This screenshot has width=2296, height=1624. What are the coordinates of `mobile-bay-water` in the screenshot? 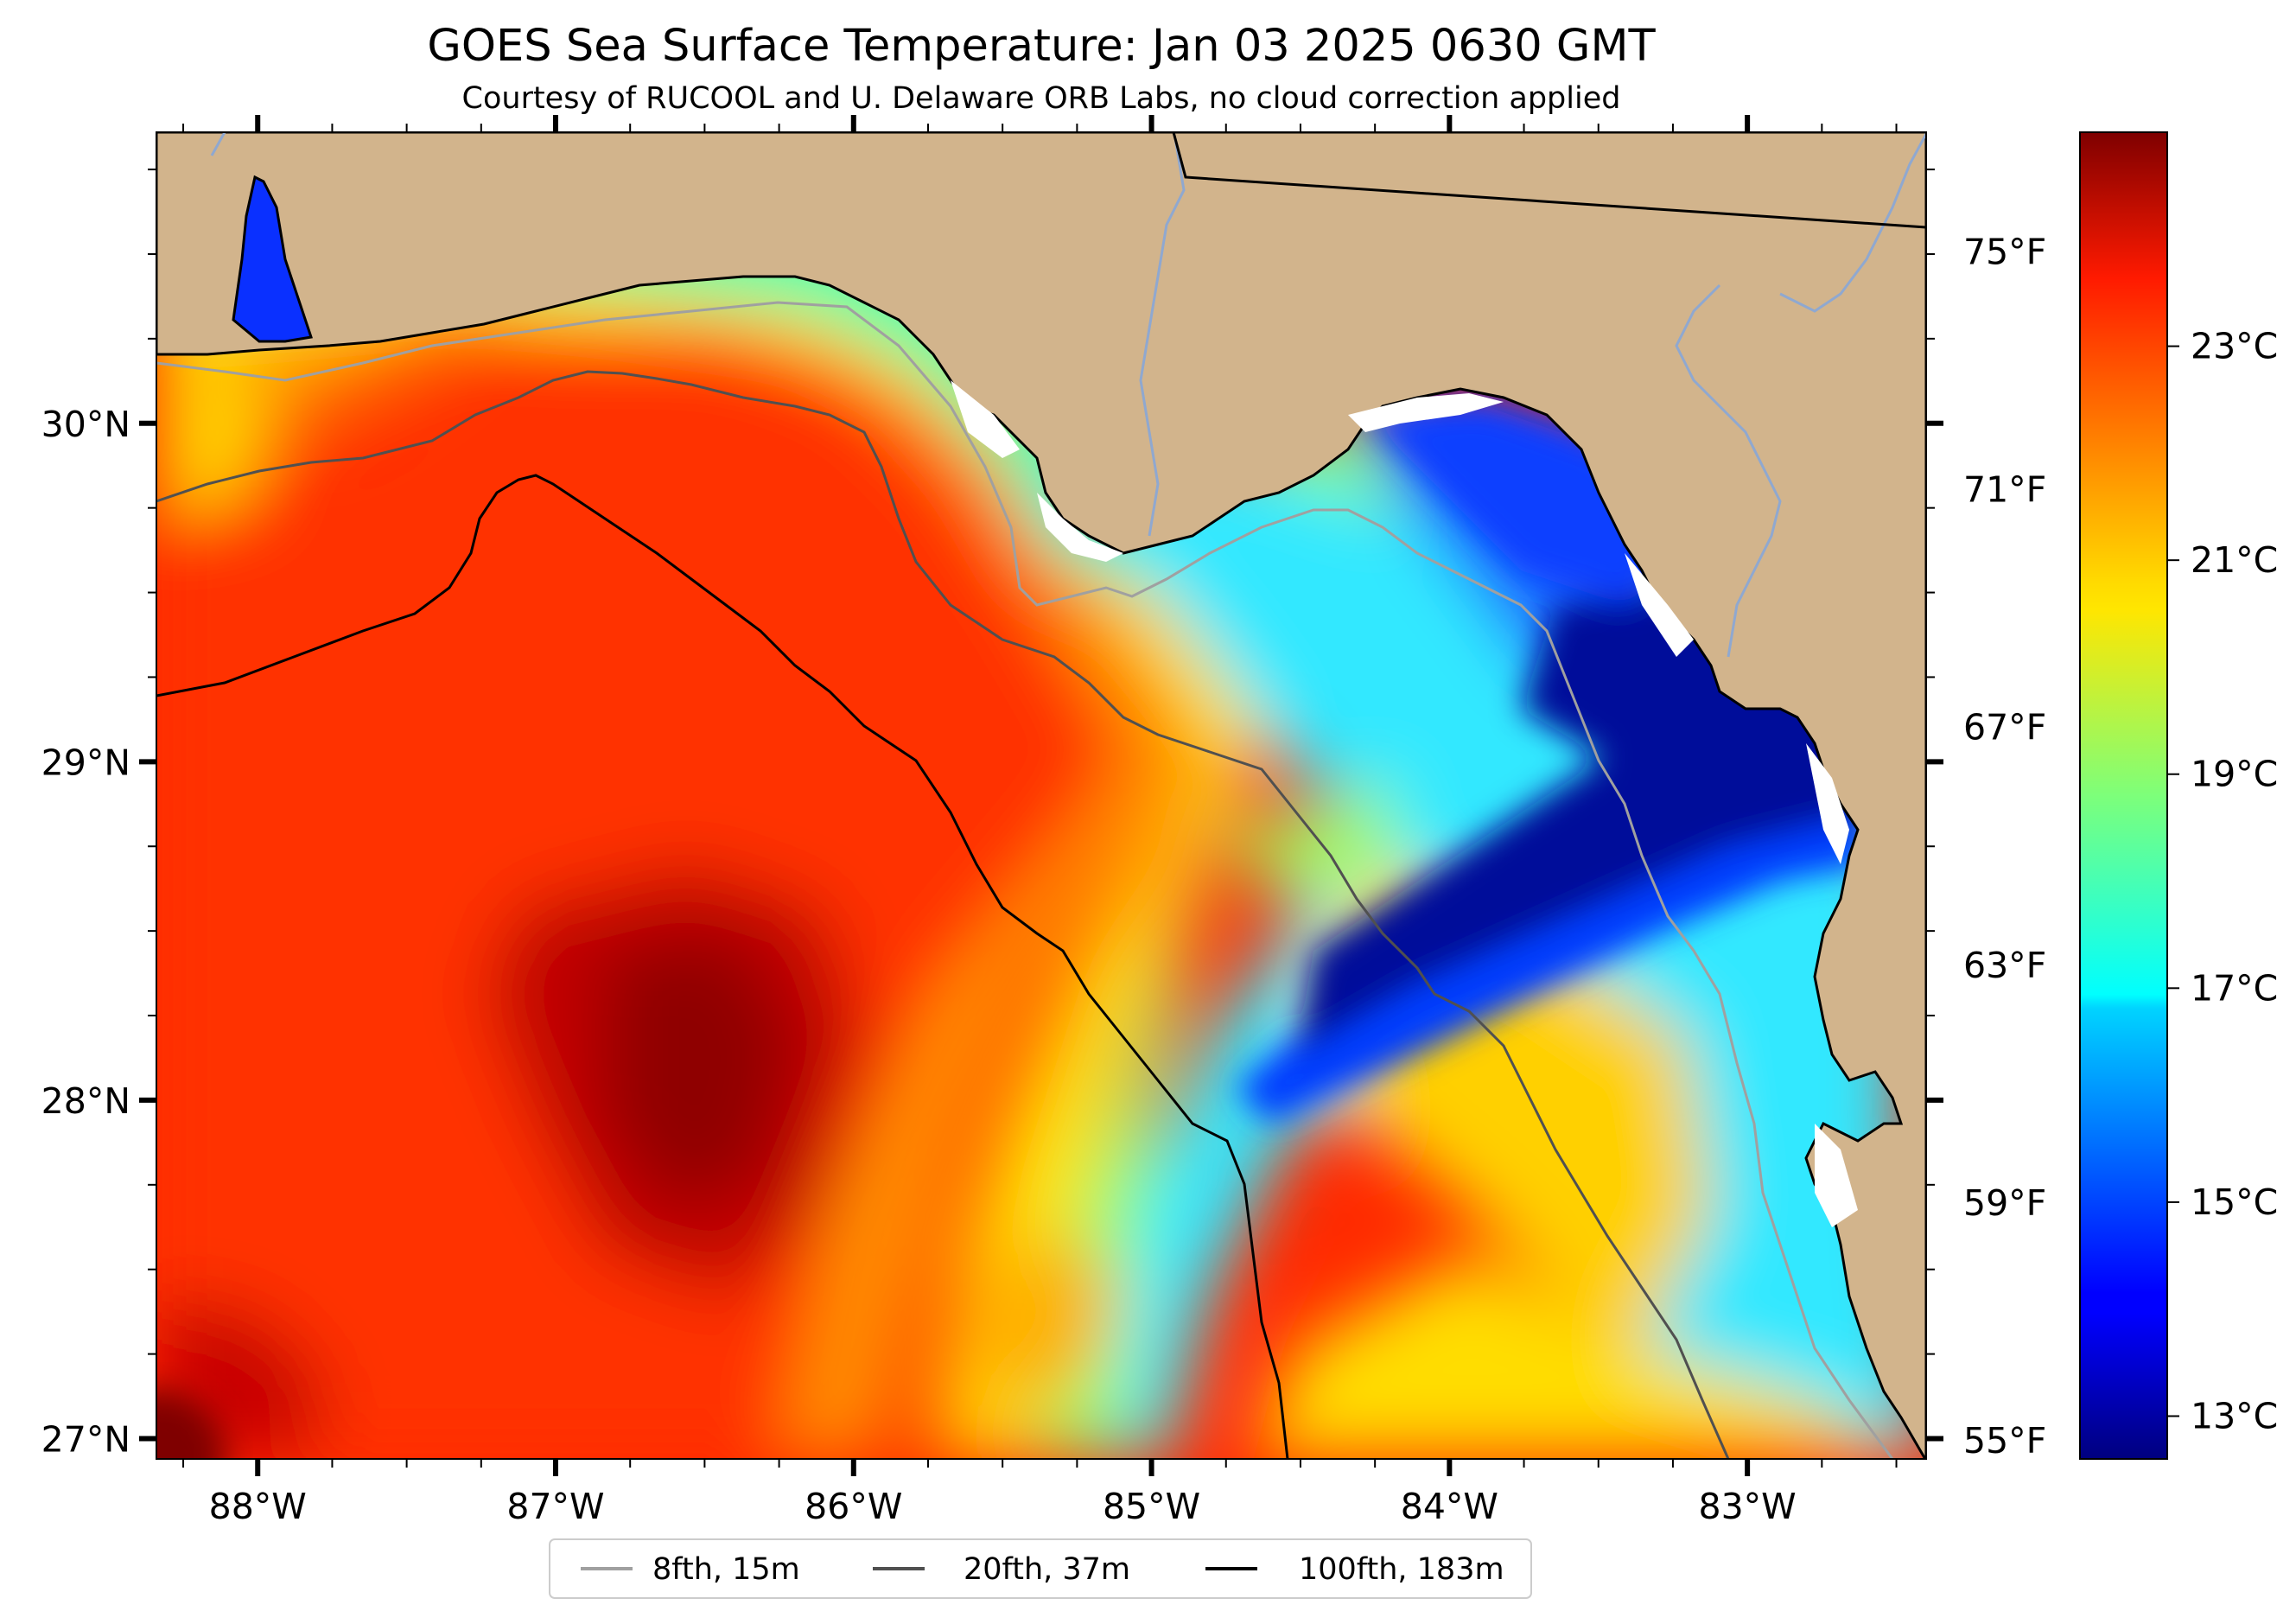 It's located at (272, 259).